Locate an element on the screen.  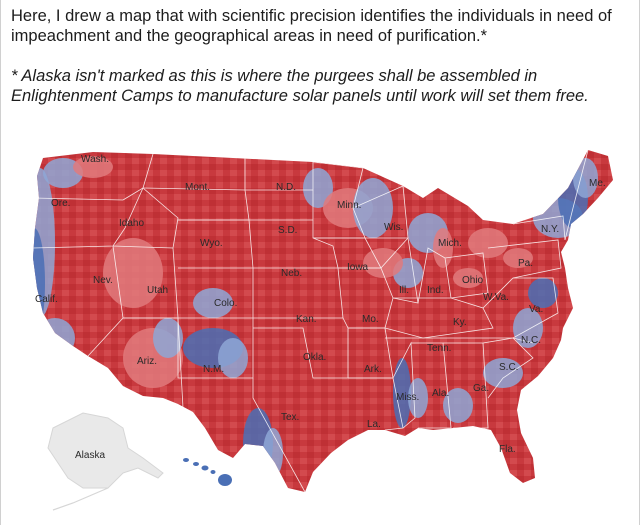
label-miss: Miss. is located at coordinates (407, 397).